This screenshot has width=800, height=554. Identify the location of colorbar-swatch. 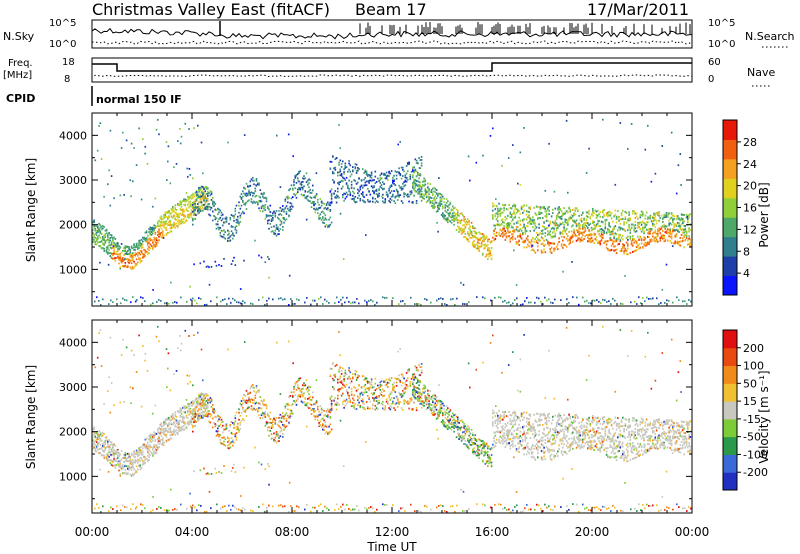
(730, 207).